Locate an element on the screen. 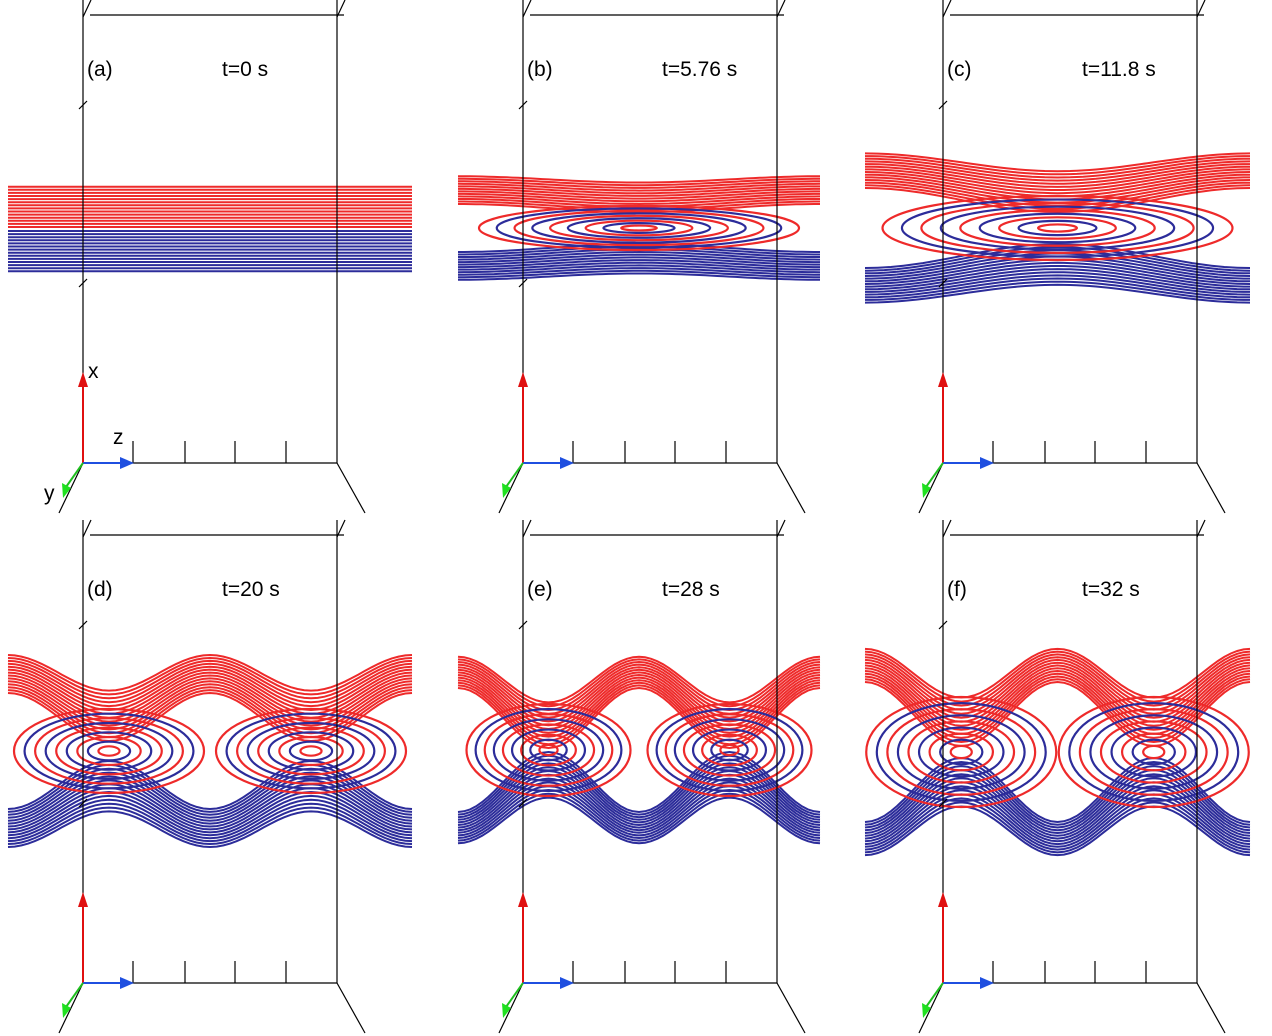  frame is located at coordinates (1072, 257).